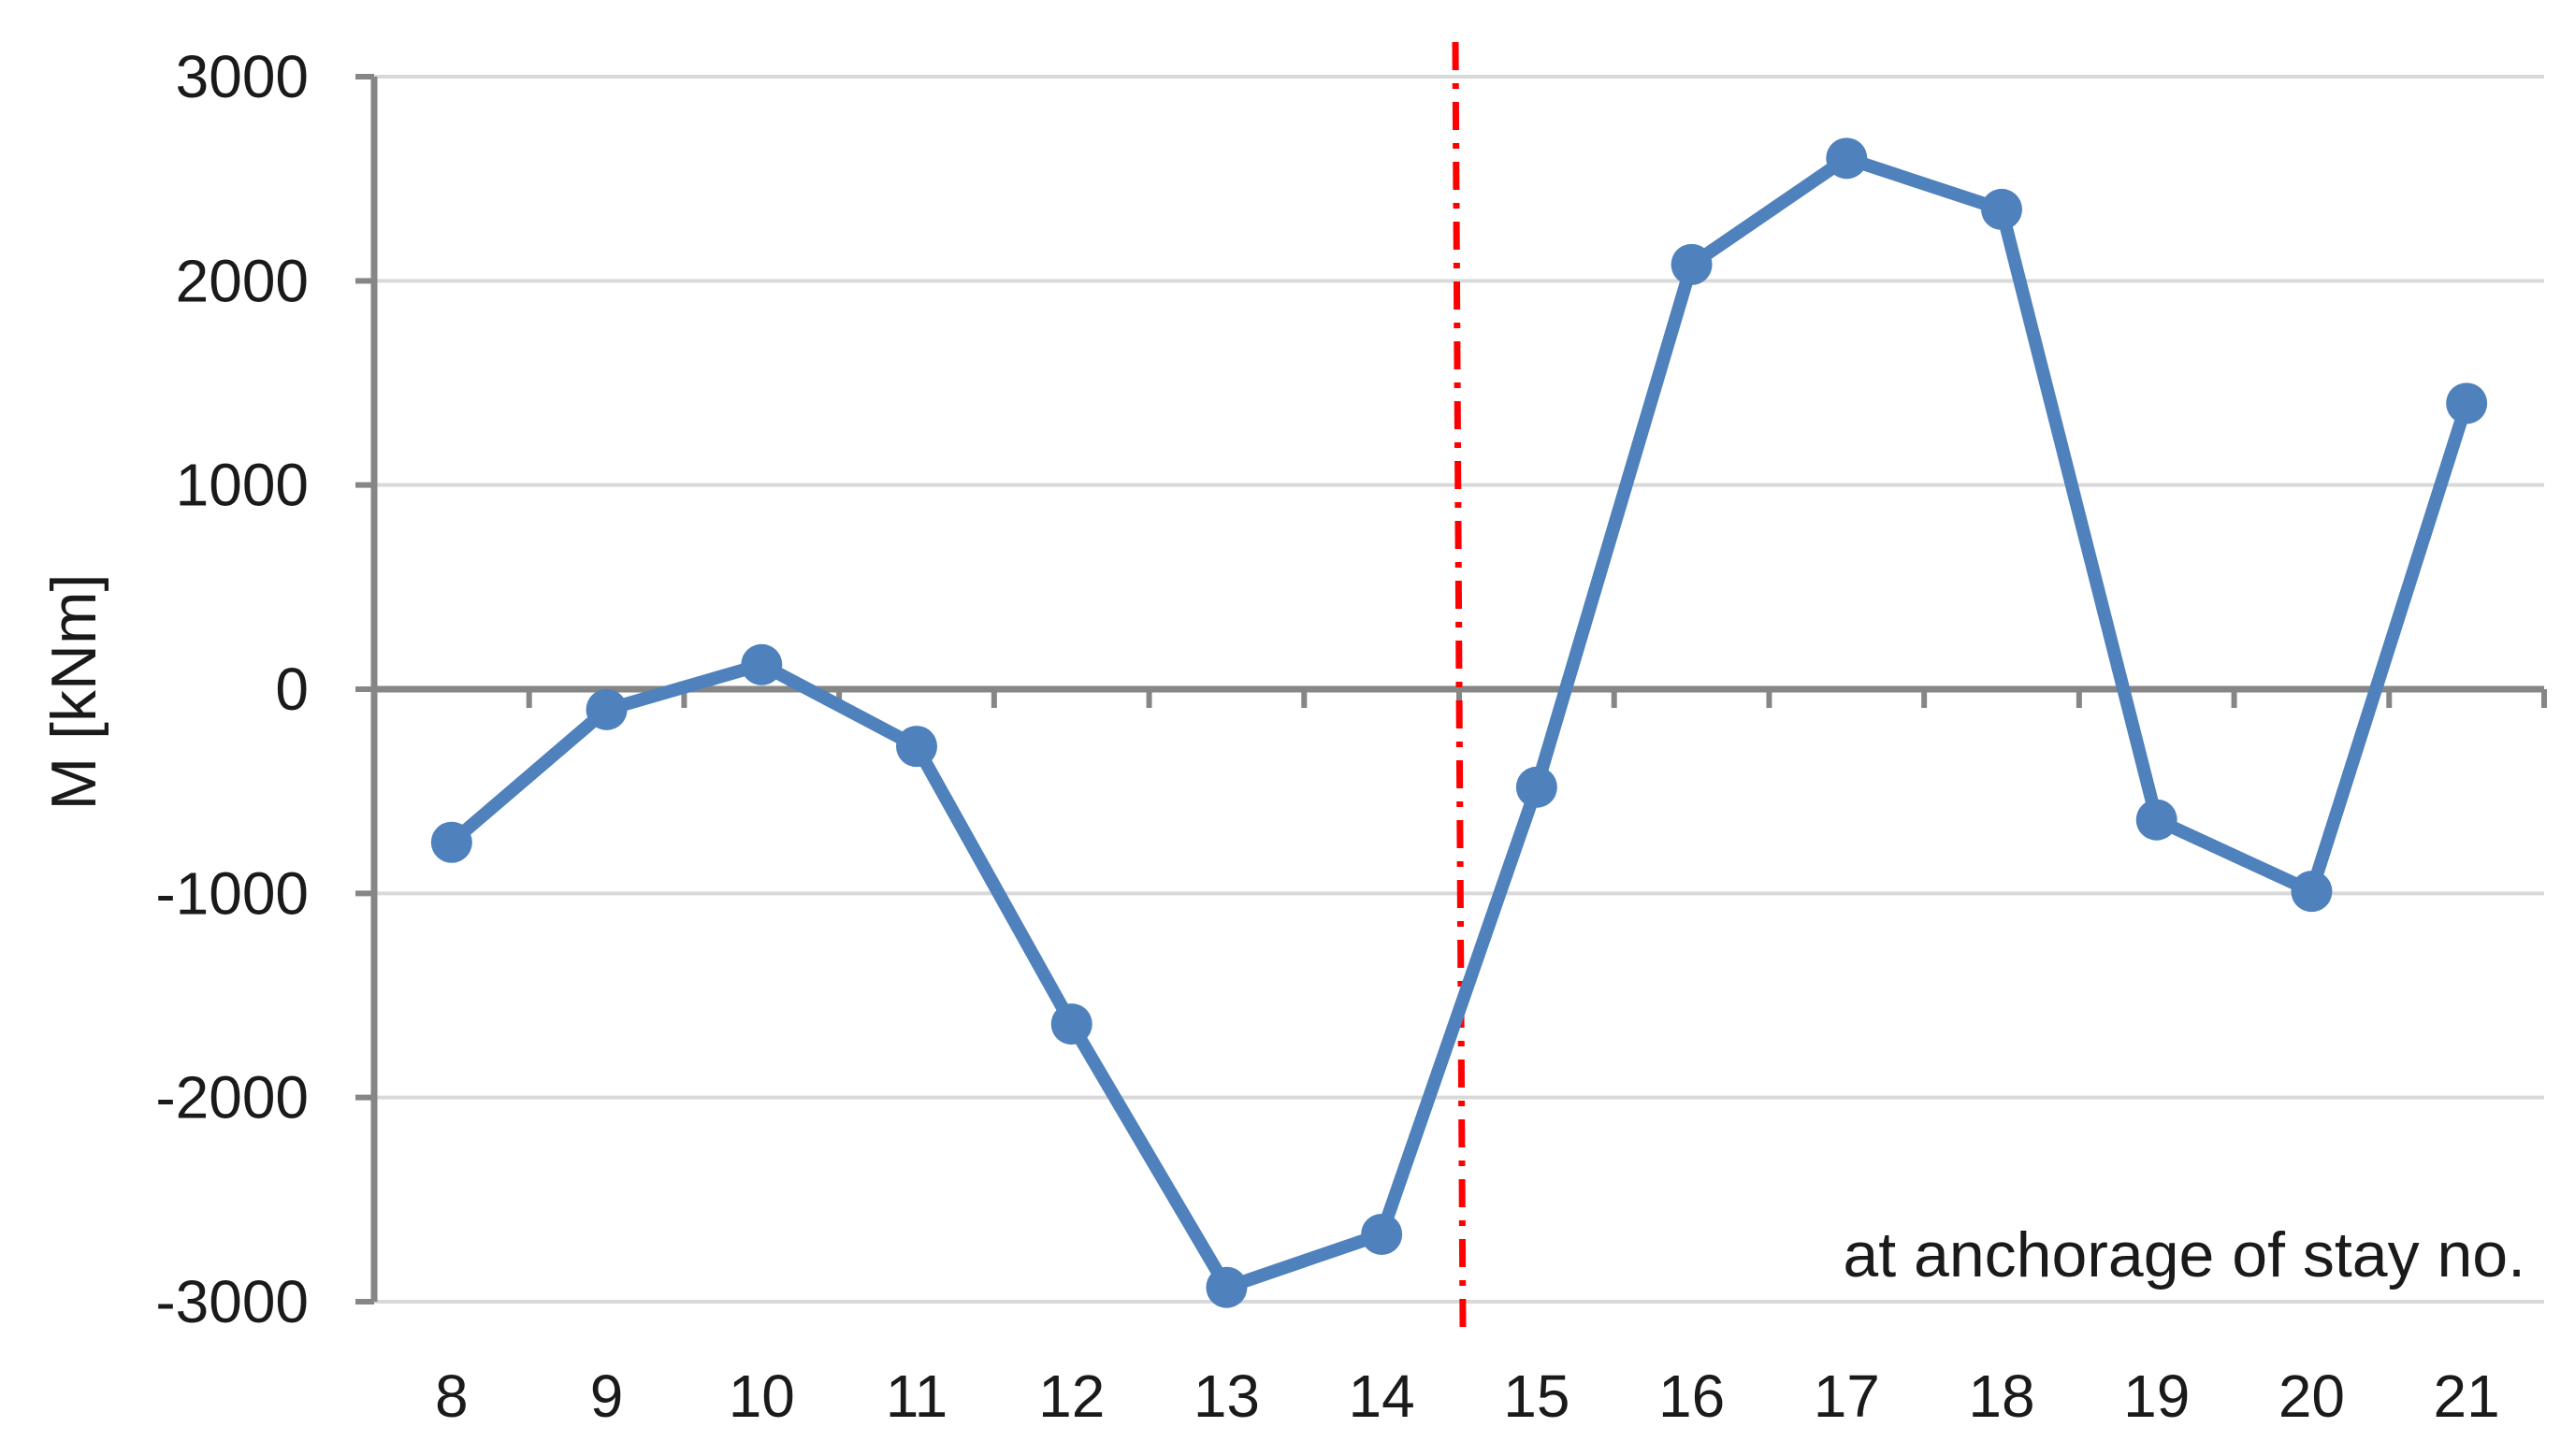 This screenshot has height=1456, width=2575. I want to click on x-tick-label: 15, so click(1536, 1396).